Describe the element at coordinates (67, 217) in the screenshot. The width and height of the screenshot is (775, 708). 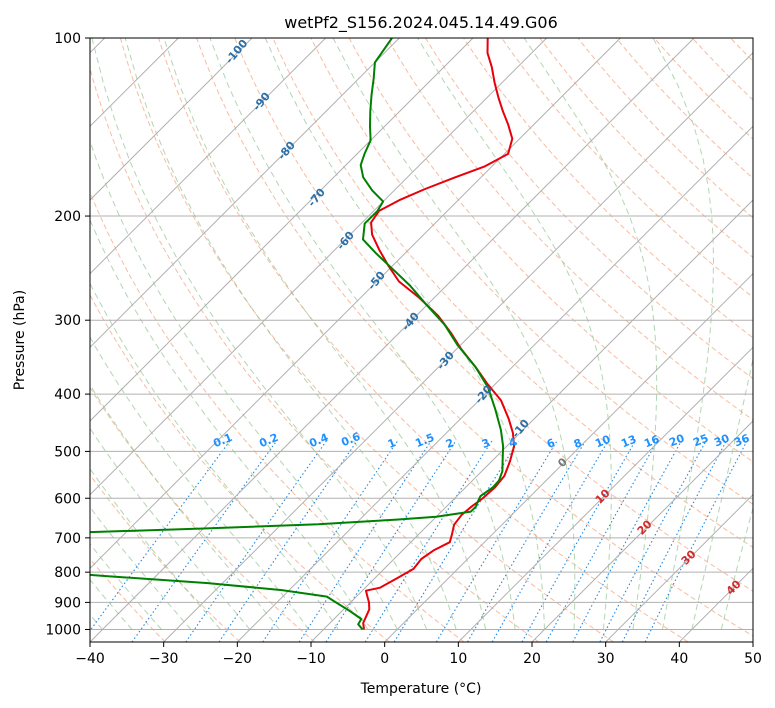
I see `y-tick-label: 200` at that location.